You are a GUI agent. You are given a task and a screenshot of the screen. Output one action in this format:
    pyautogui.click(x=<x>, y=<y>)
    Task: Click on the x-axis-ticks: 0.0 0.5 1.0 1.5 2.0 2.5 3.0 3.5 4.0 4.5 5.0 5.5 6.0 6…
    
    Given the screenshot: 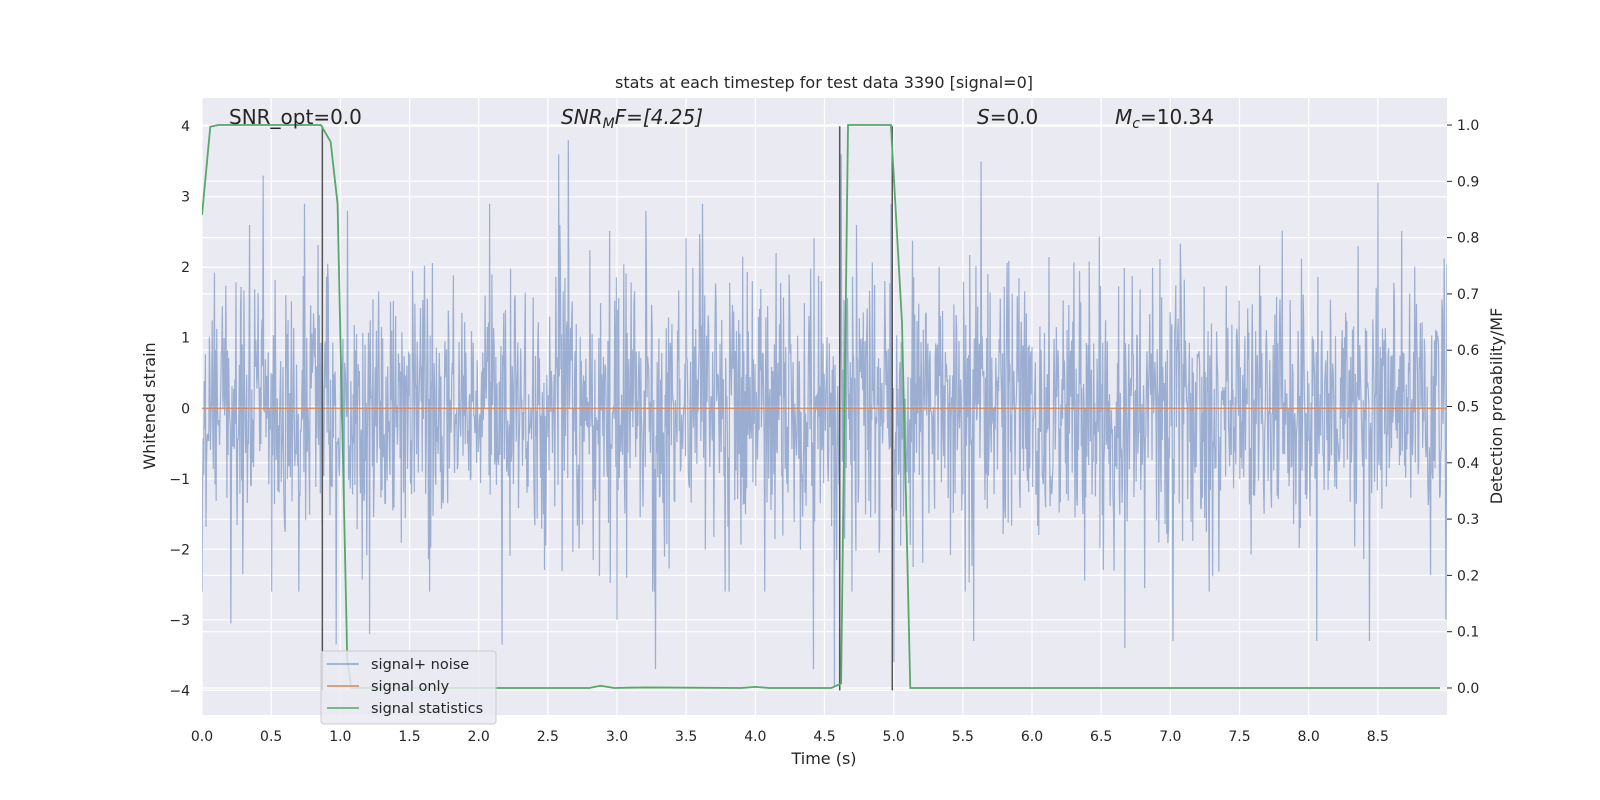 What is the action you would take?
    pyautogui.click(x=790, y=737)
    